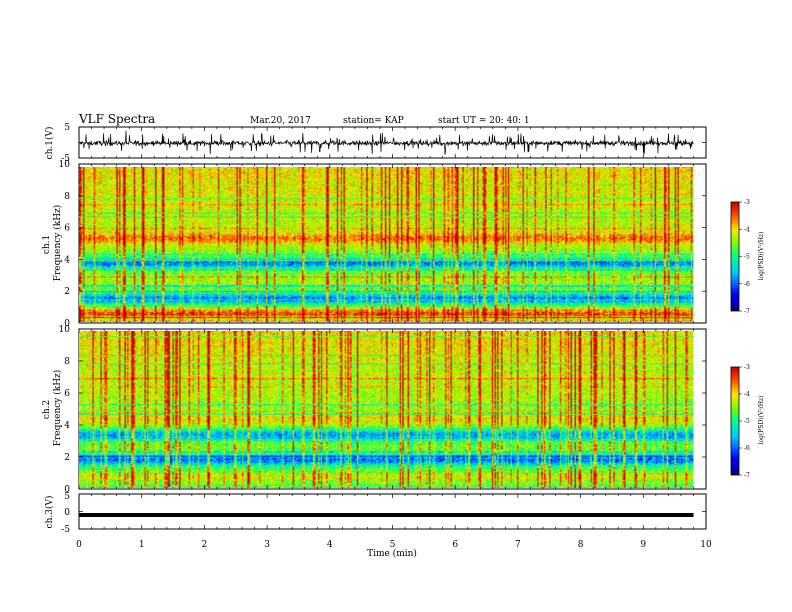 The width and height of the screenshot is (792, 612). I want to click on ch3-waveform-ytick-top: 5, so click(67, 497).